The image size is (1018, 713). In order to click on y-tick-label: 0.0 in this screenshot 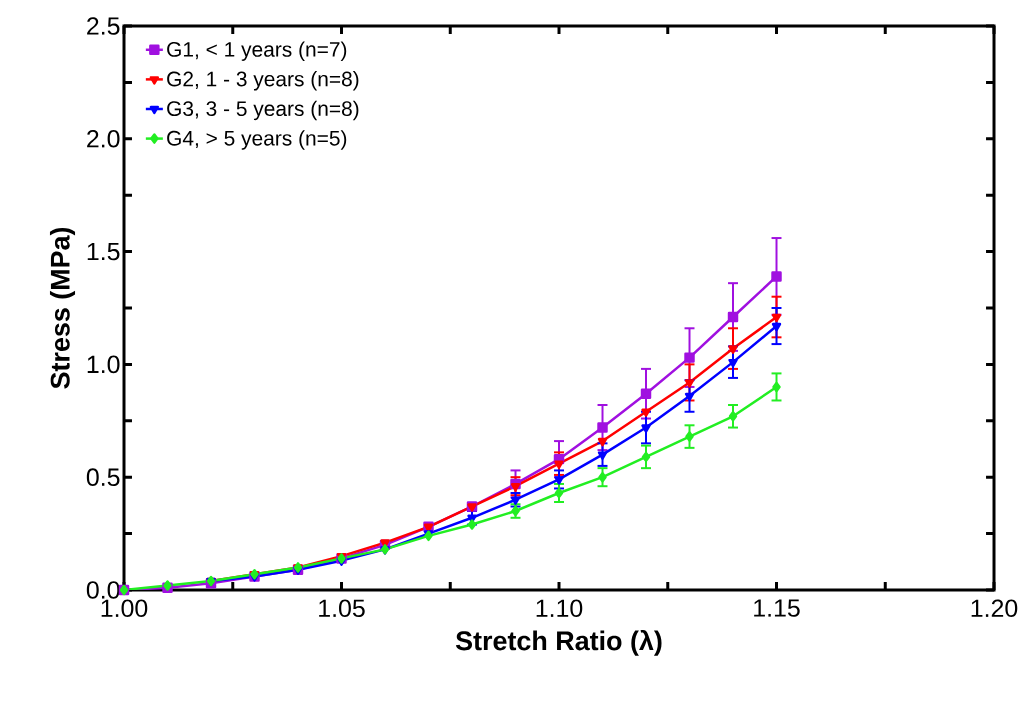, I will do `click(103, 590)`.